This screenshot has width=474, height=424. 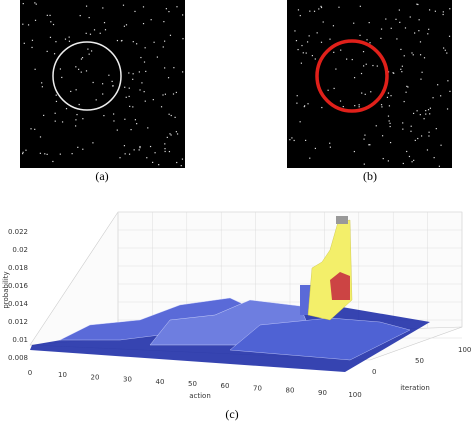 What do you see at coordinates (192, 384) in the screenshot?
I see `x-tick-label: 50` at bounding box center [192, 384].